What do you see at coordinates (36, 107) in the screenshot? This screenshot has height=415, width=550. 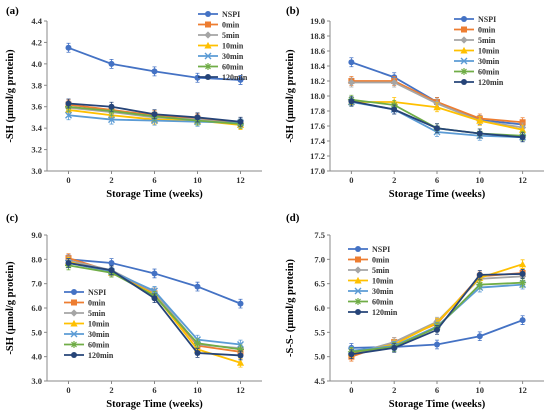 I see `y-tick-label: 3.6` at bounding box center [36, 107].